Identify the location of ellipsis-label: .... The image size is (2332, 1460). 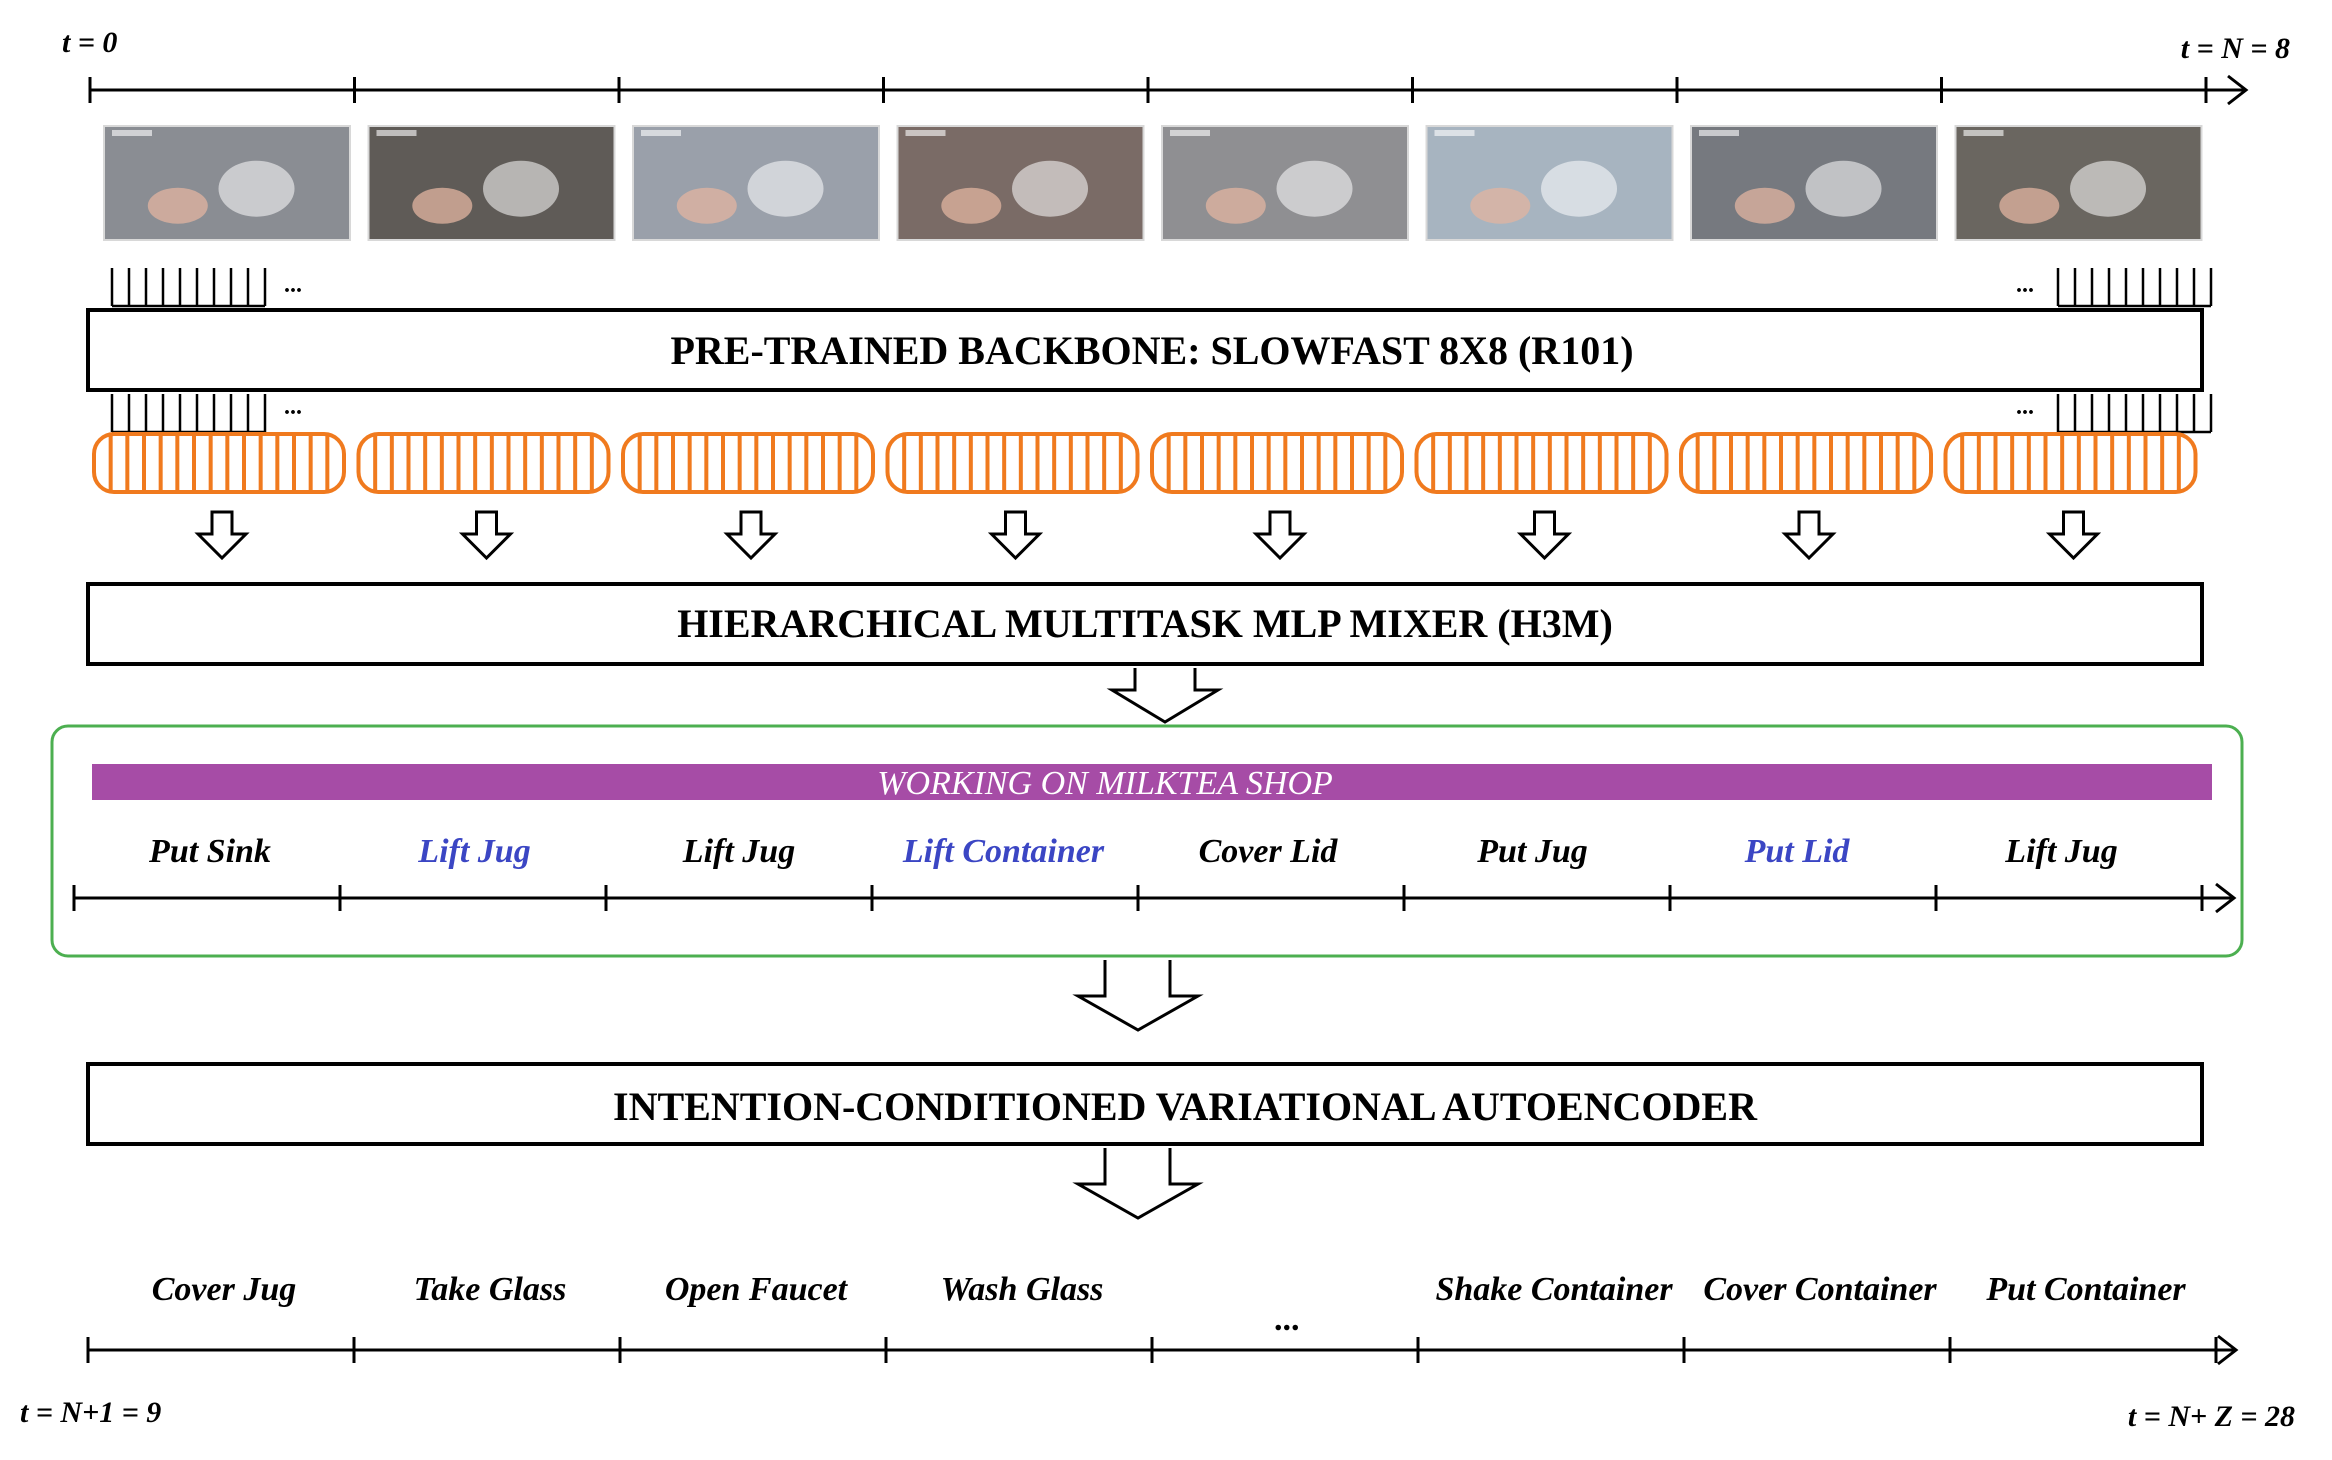
(1288, 1319).